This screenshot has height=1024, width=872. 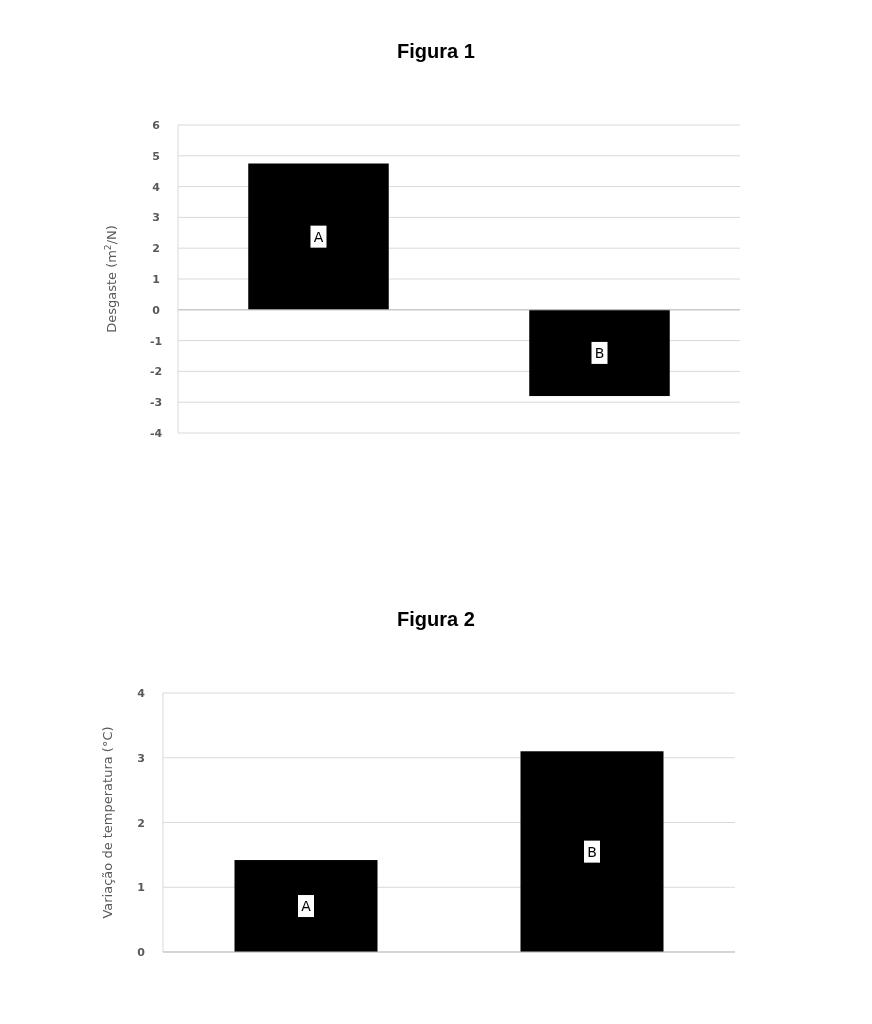 I want to click on y-tick-label: -4, so click(x=156, y=433).